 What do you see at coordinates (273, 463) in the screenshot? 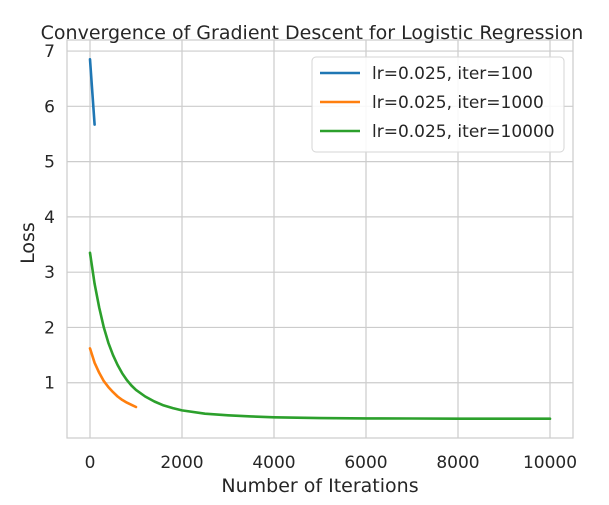
I see `x-tick-label: 4000` at bounding box center [273, 463].